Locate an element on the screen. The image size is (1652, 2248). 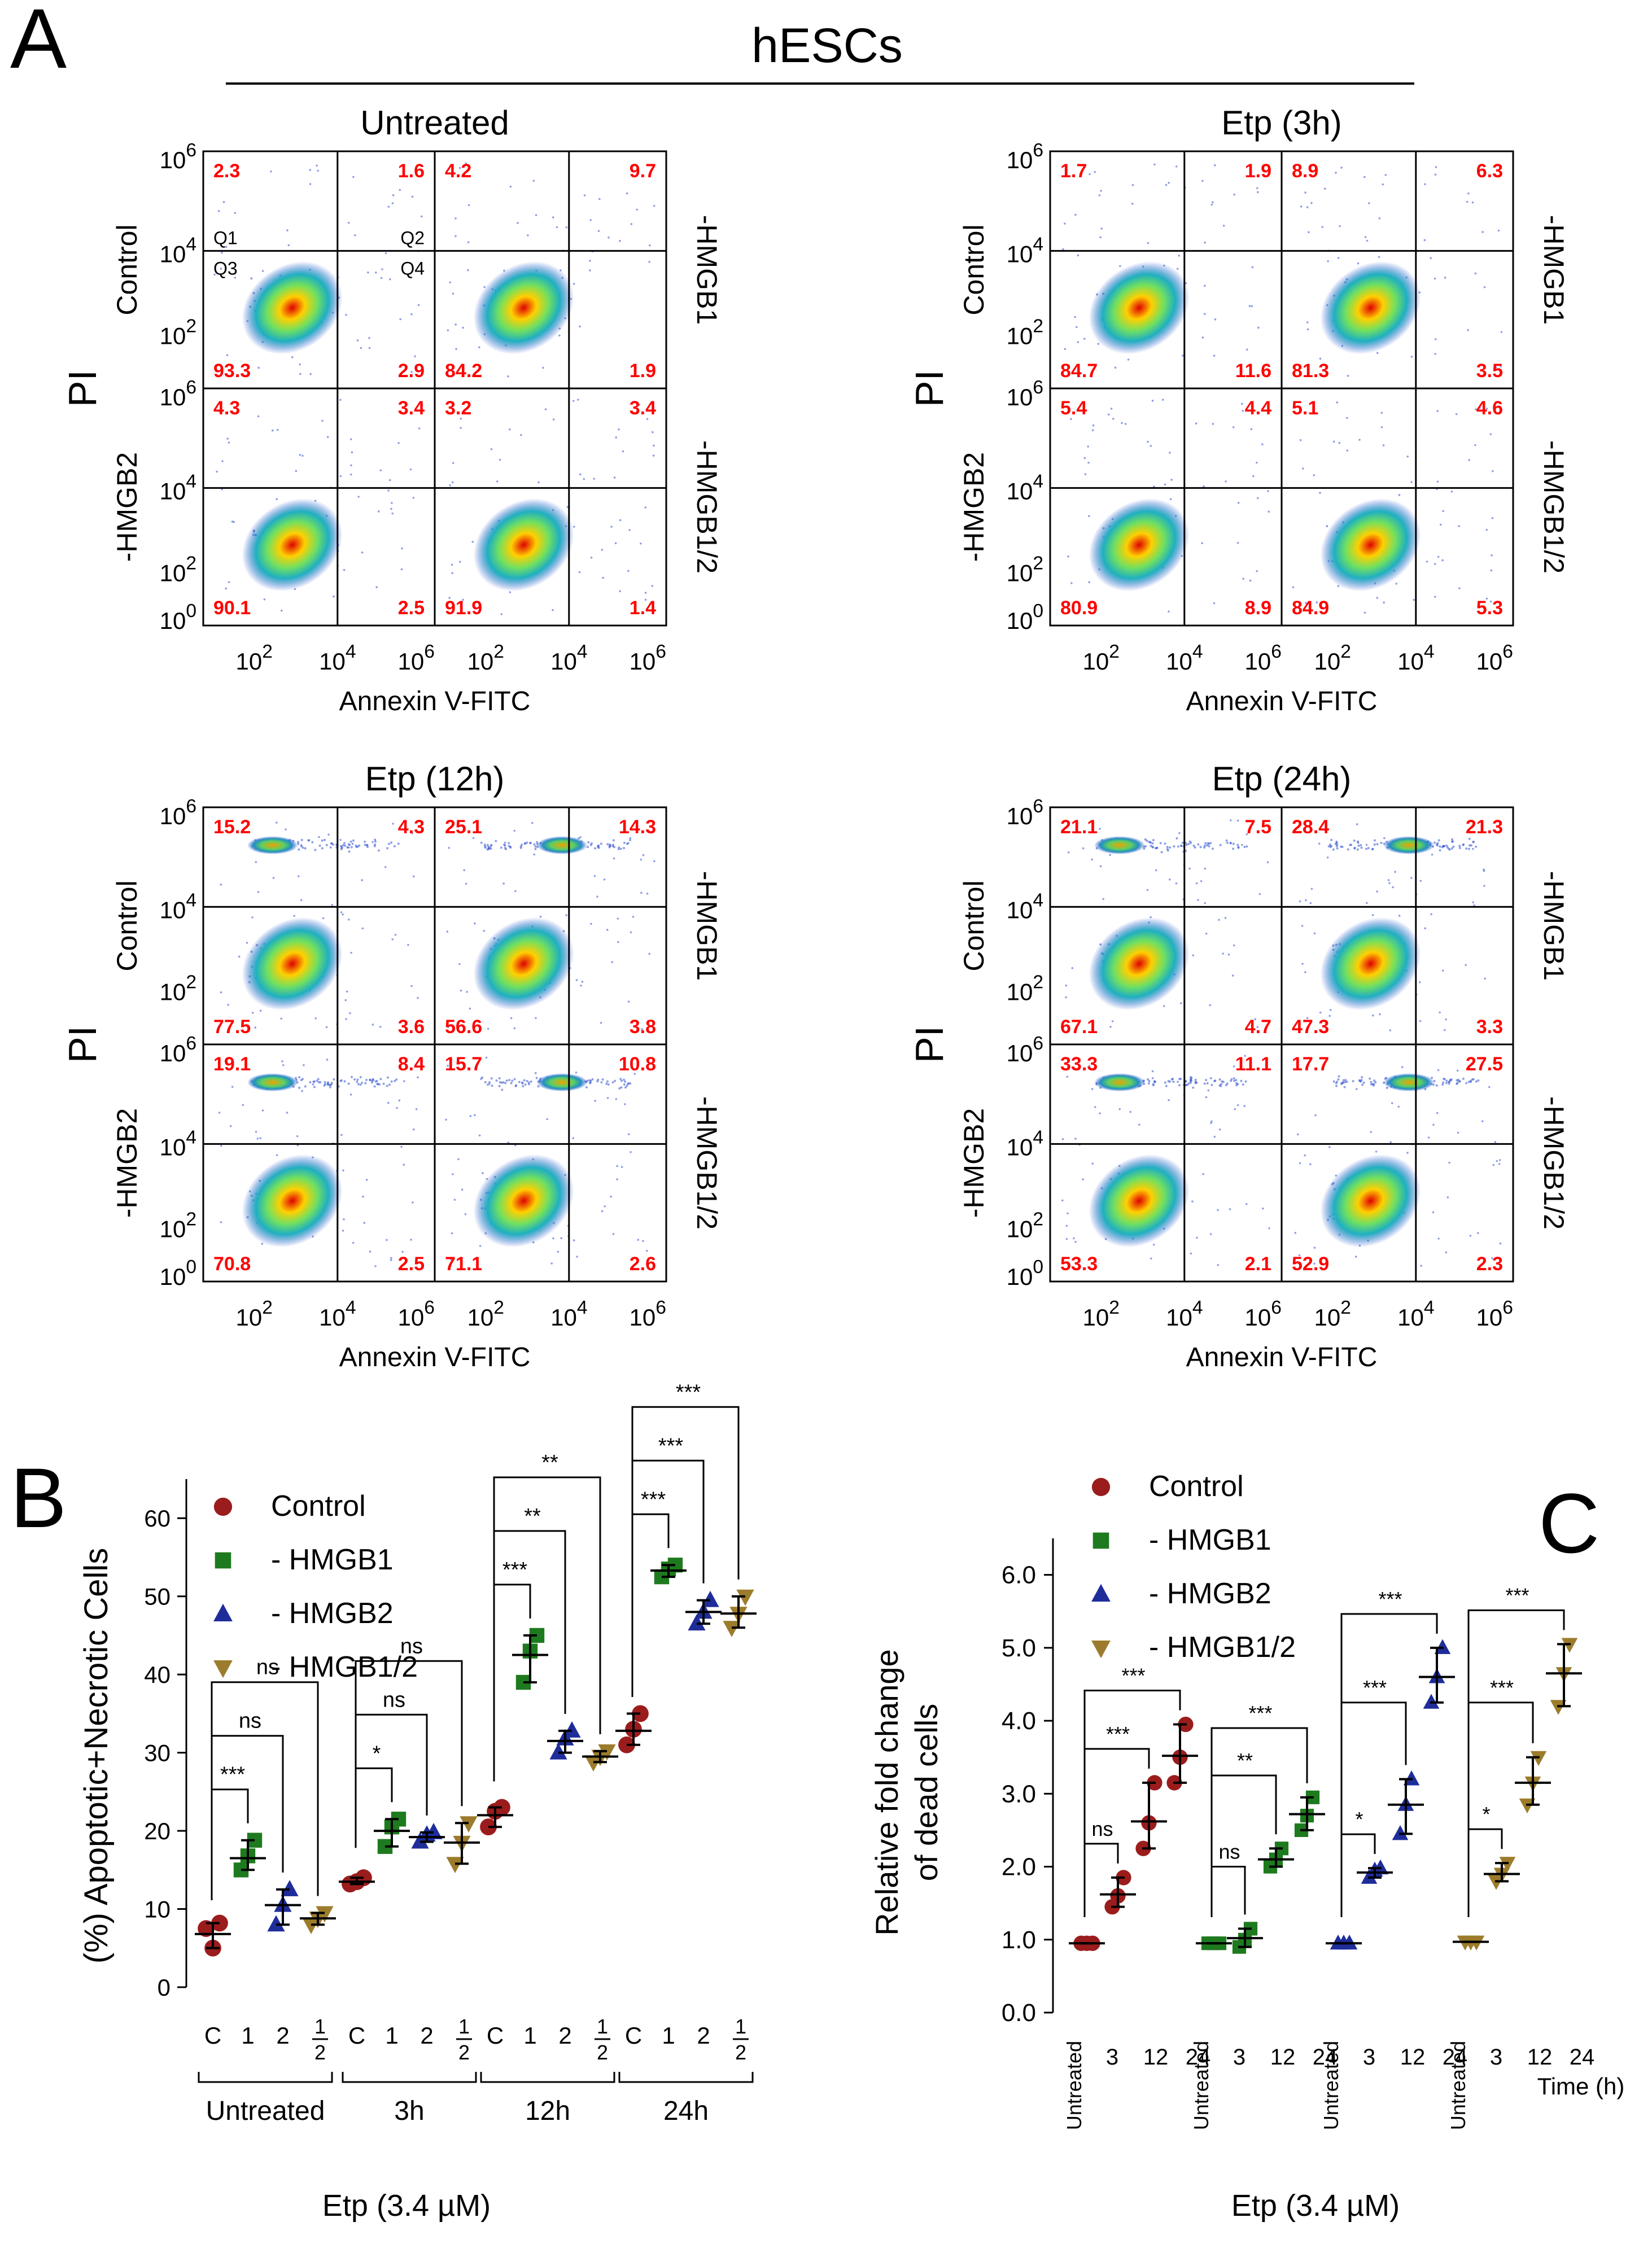
group-bracket is located at coordinates (547, 2077).